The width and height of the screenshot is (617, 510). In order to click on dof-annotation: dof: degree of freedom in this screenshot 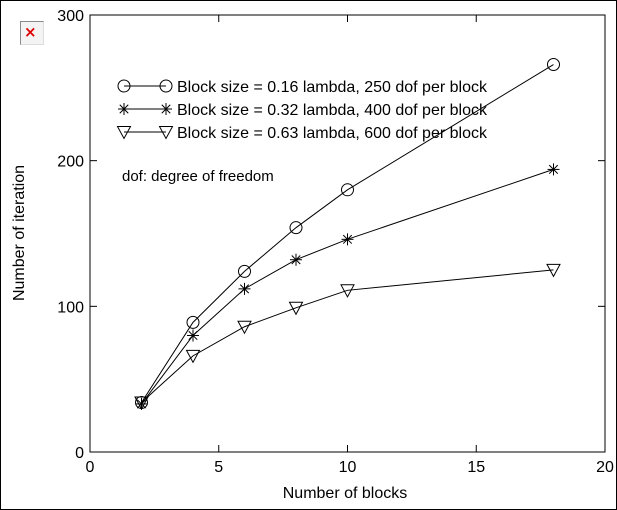, I will do `click(198, 176)`.